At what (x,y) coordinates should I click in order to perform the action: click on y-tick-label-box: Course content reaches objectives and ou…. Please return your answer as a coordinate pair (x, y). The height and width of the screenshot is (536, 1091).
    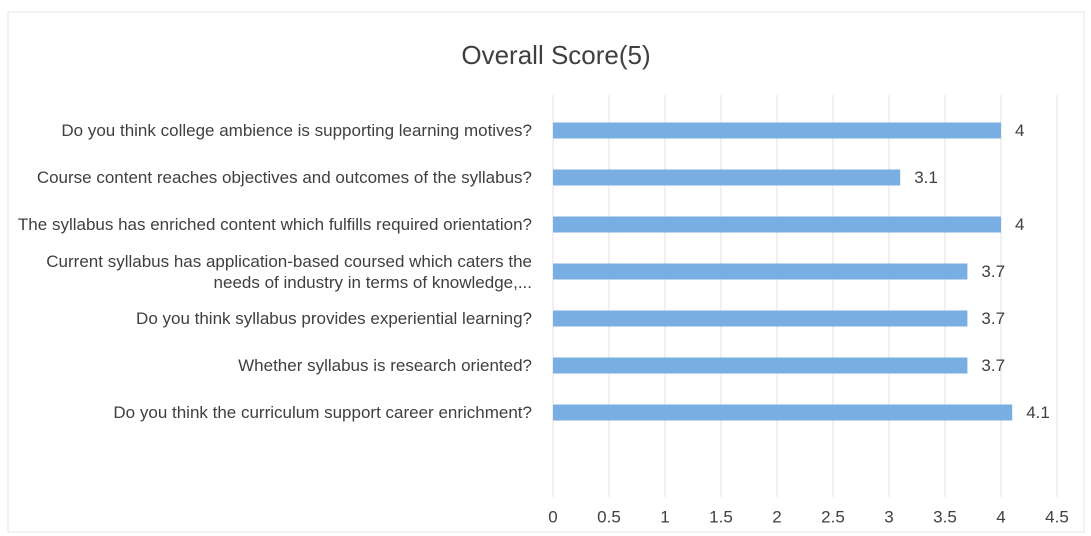
    Looking at the image, I should click on (271, 177).